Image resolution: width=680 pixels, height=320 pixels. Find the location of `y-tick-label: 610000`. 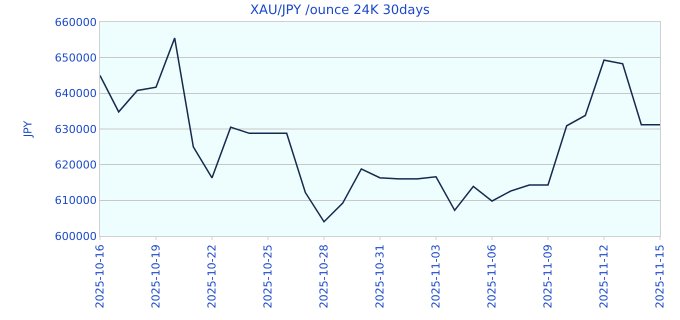

y-tick-label: 610000 is located at coordinates (75, 201).